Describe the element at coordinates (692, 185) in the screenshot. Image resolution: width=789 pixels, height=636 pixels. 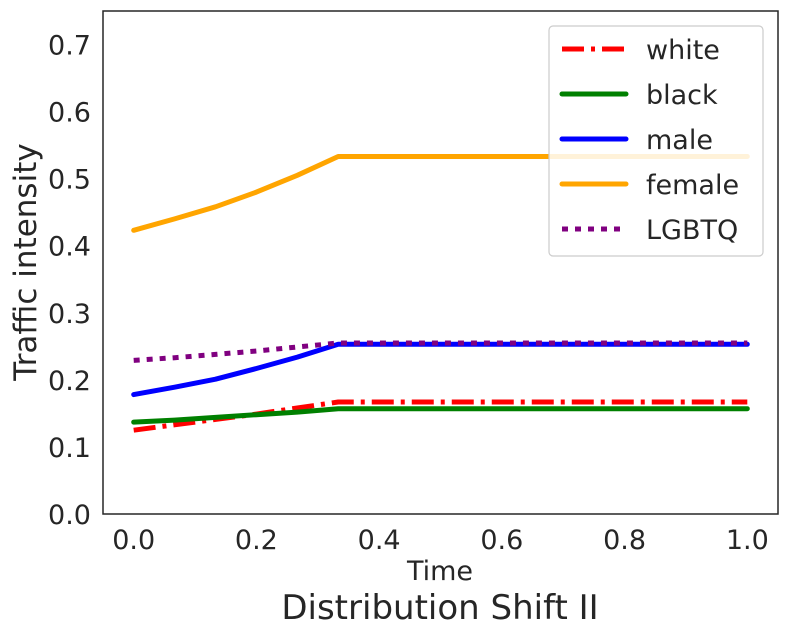
I see `legend-label: female` at that location.